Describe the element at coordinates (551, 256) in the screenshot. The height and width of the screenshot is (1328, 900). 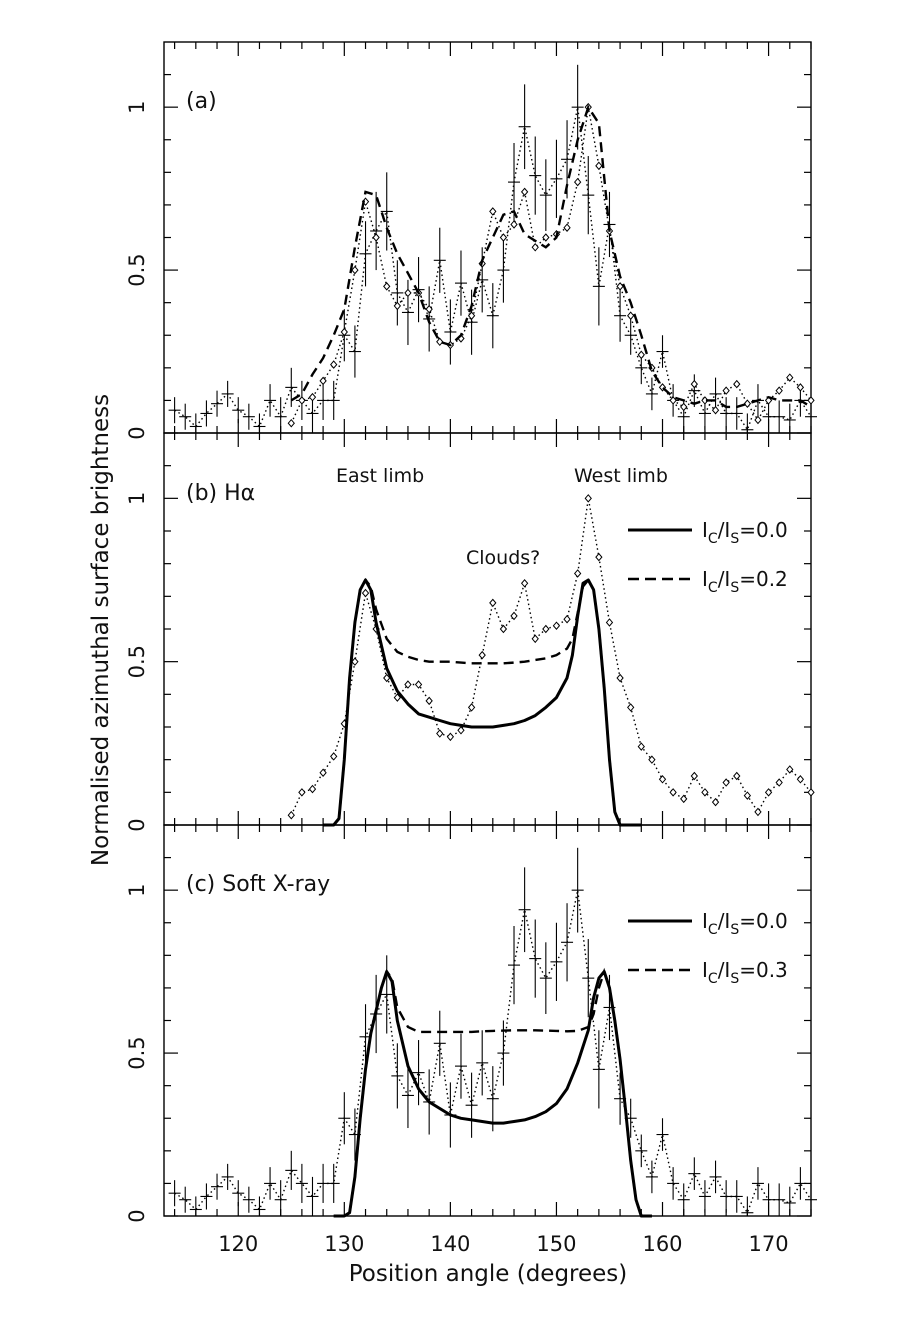
I see `panel-a-series-dashed` at that location.